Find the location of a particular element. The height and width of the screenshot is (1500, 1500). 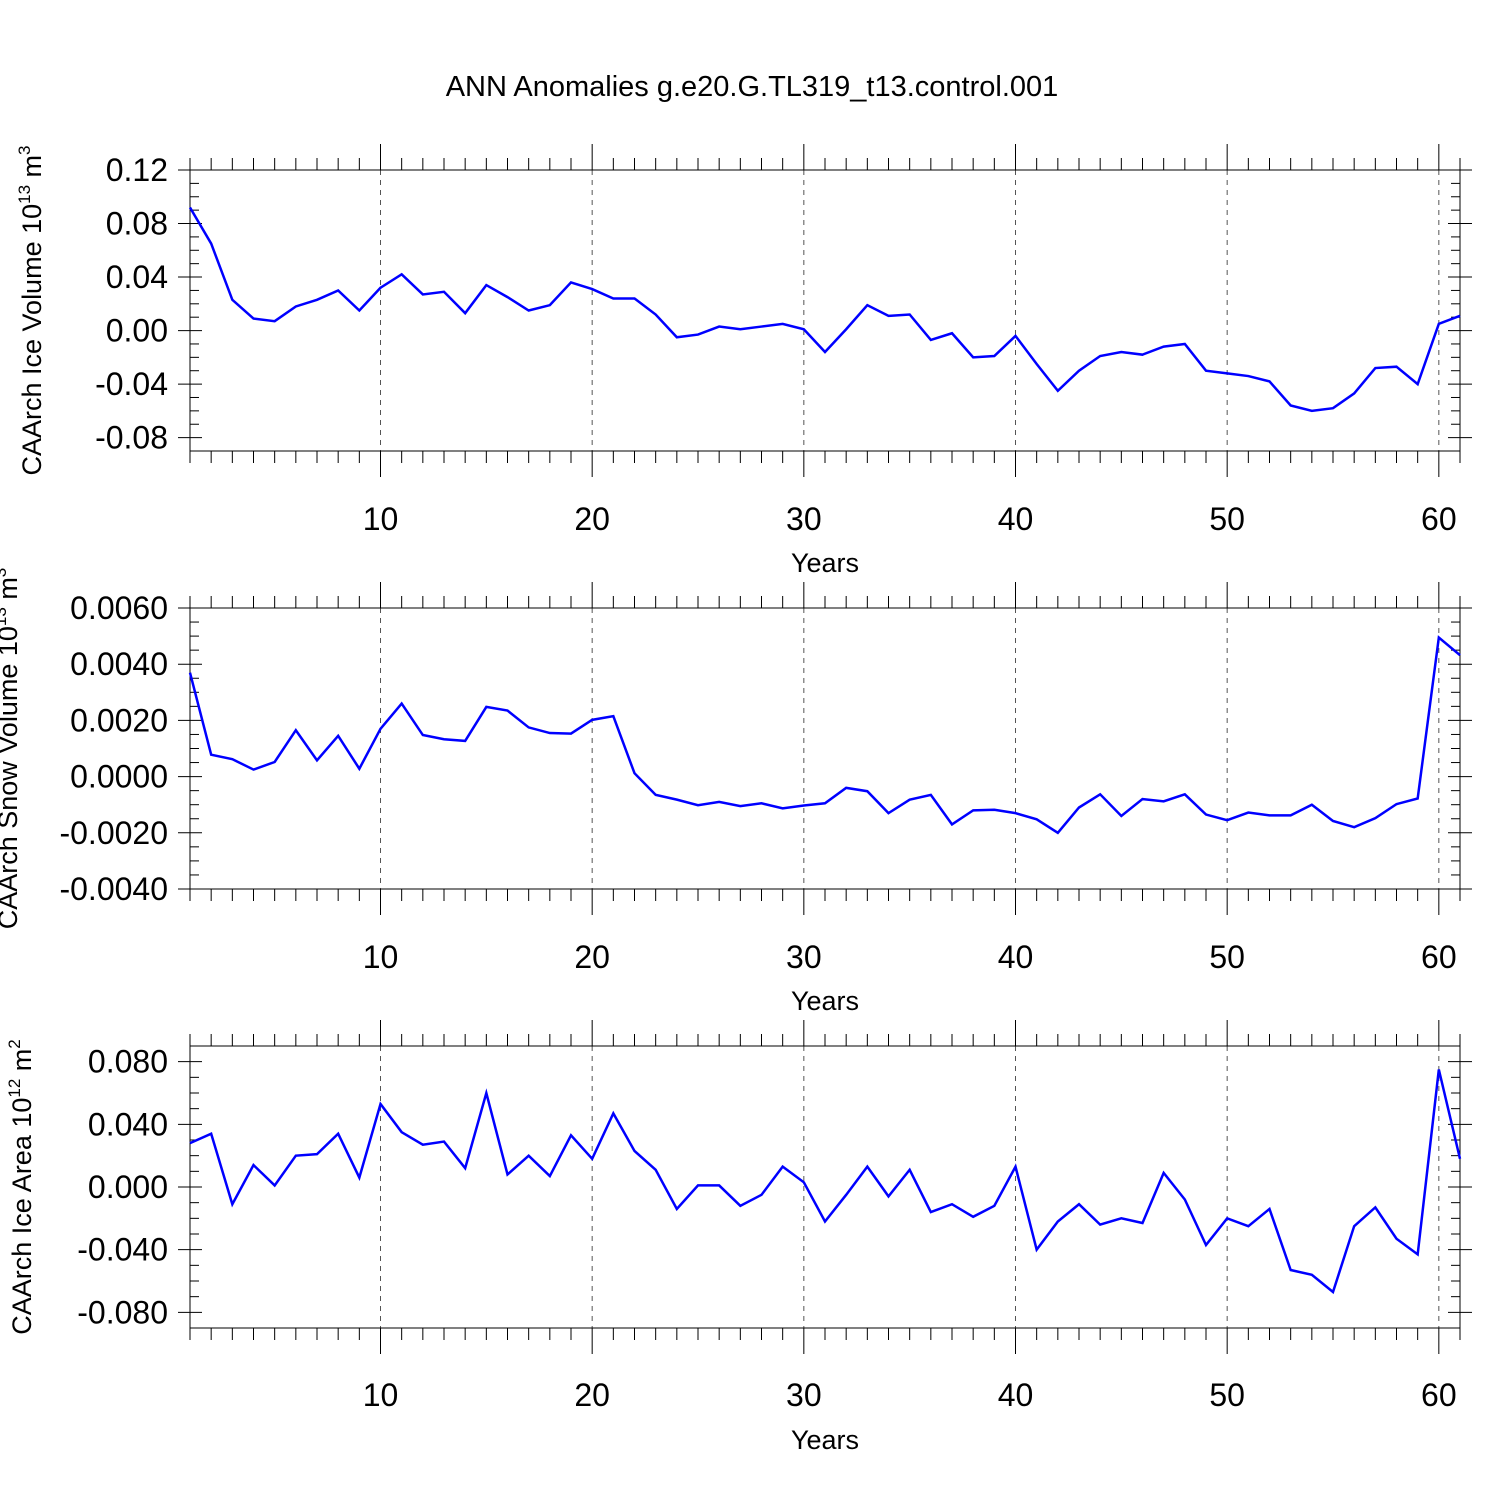

y-tick-label: 0.0020 is located at coordinates (119, 720).